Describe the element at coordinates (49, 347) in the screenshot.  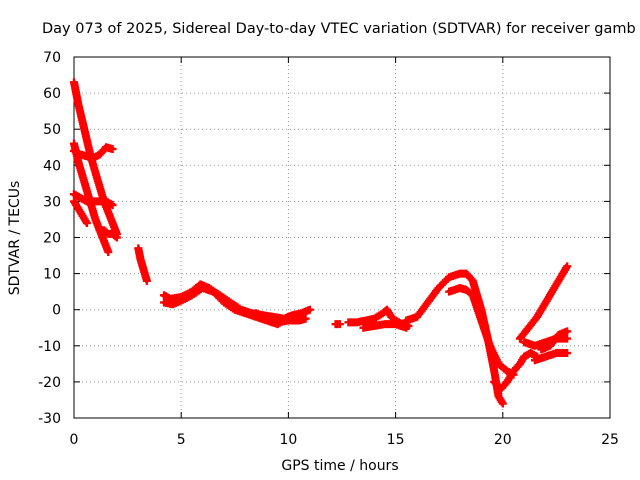
I see `y-tick-label: -10` at that location.